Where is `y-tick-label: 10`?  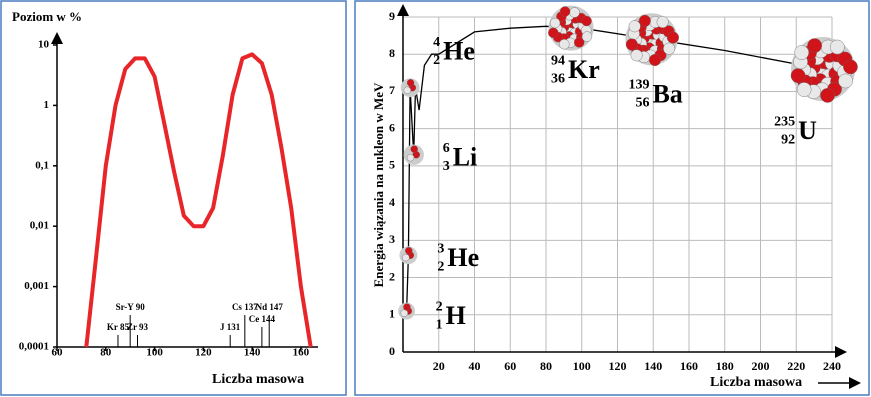 y-tick-label: 10 is located at coordinates (44, 45).